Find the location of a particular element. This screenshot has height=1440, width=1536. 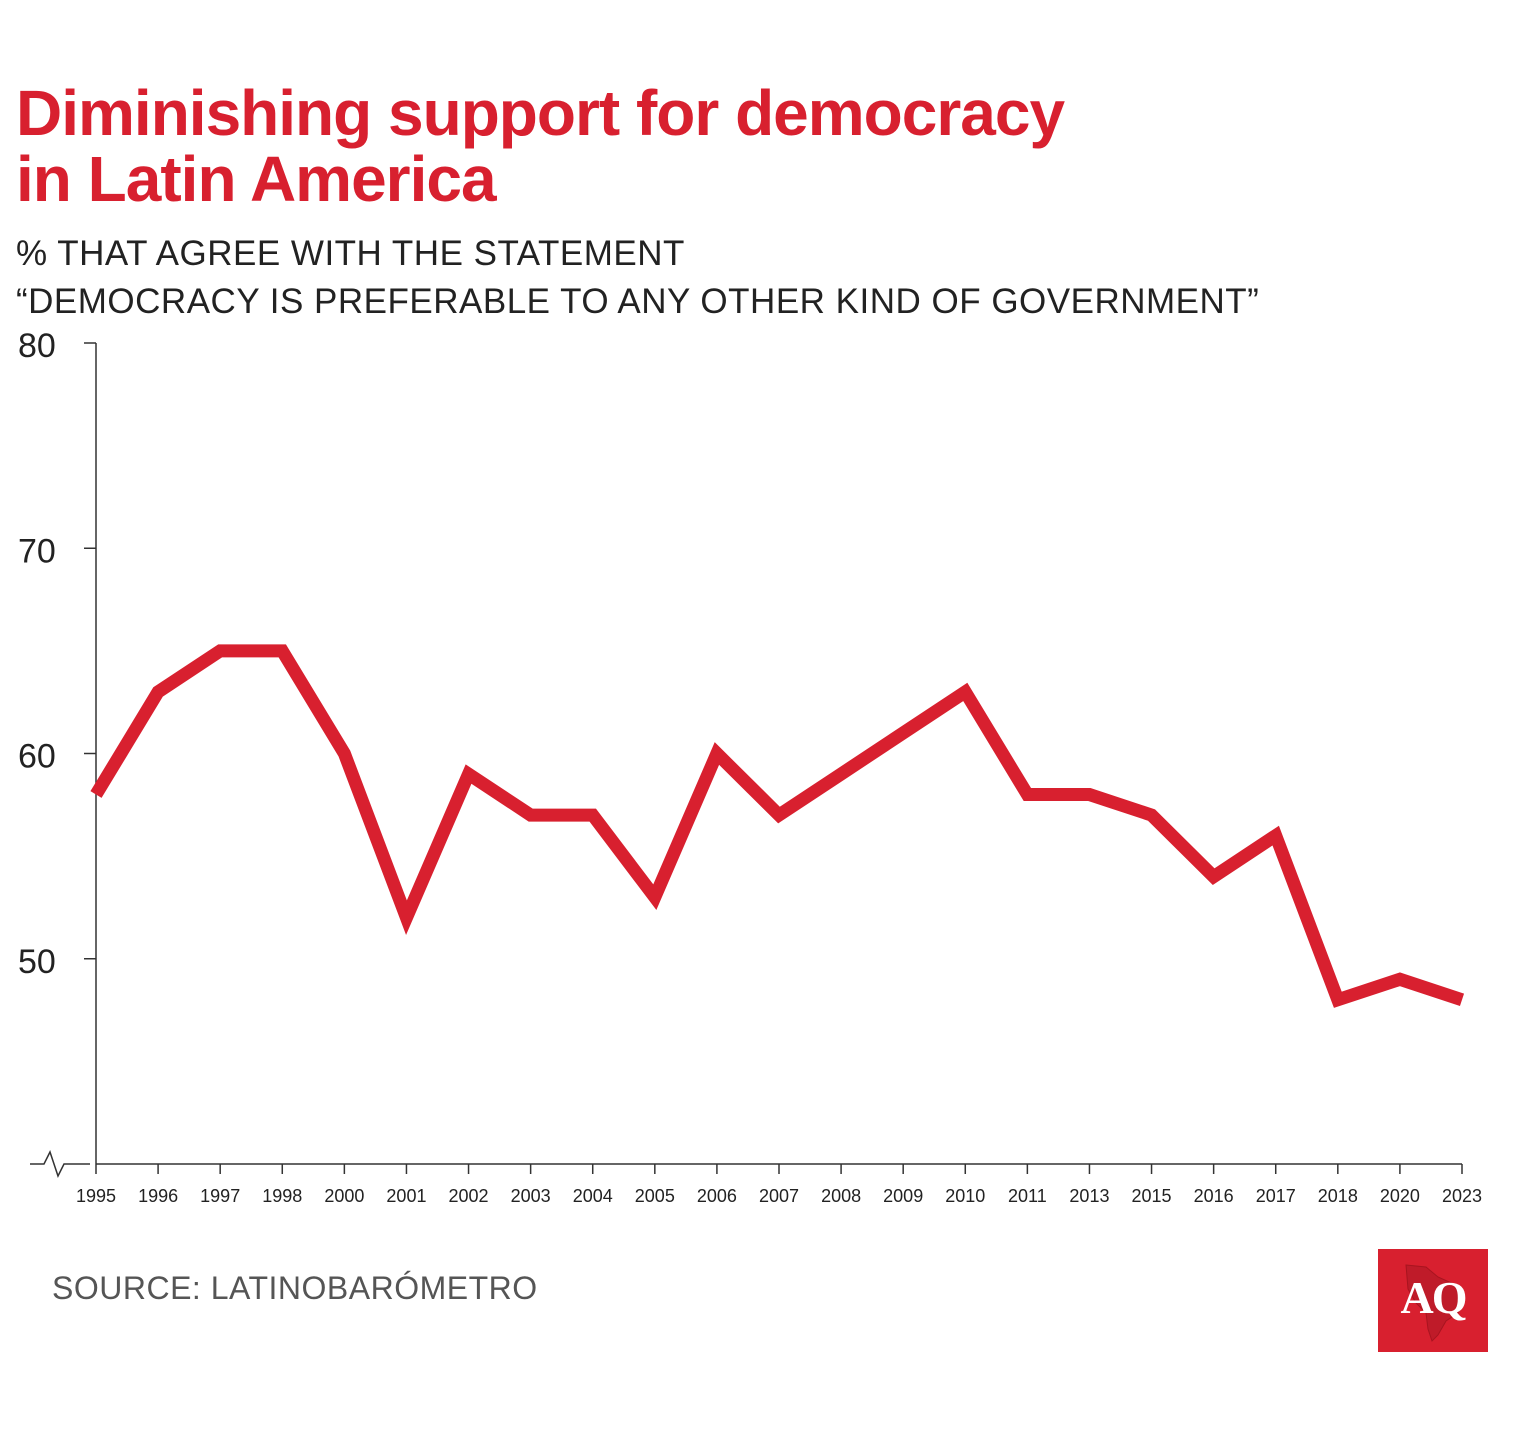

x-tick-label: 1997 is located at coordinates (220, 1196).